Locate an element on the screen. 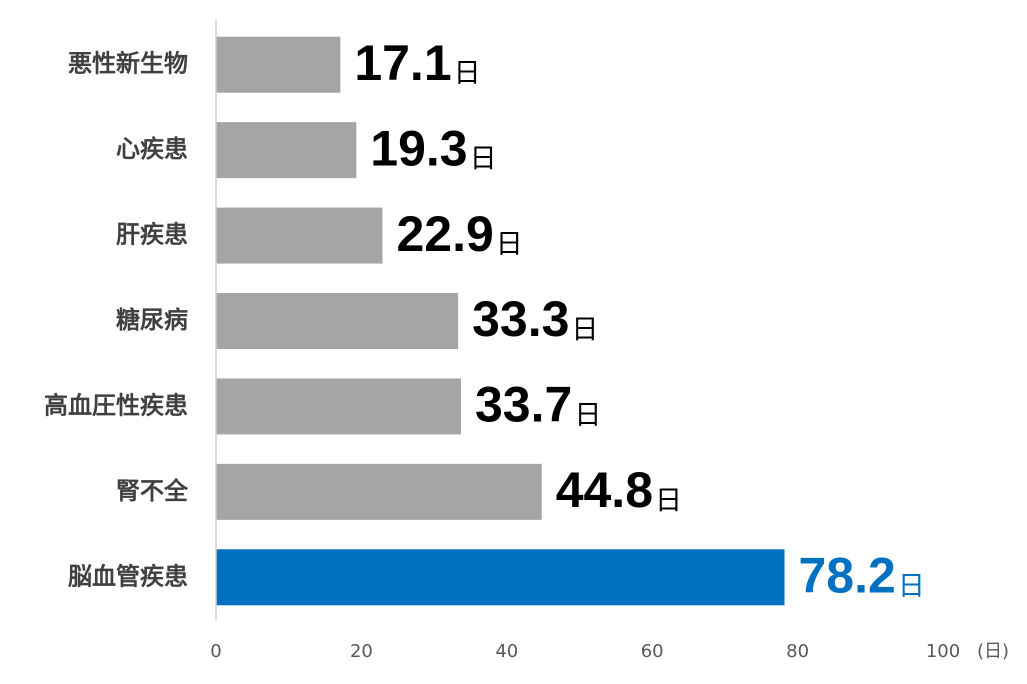 This screenshot has height=684, width=1027. y-tick-label: 脳血管疾患 is located at coordinates (128, 576).